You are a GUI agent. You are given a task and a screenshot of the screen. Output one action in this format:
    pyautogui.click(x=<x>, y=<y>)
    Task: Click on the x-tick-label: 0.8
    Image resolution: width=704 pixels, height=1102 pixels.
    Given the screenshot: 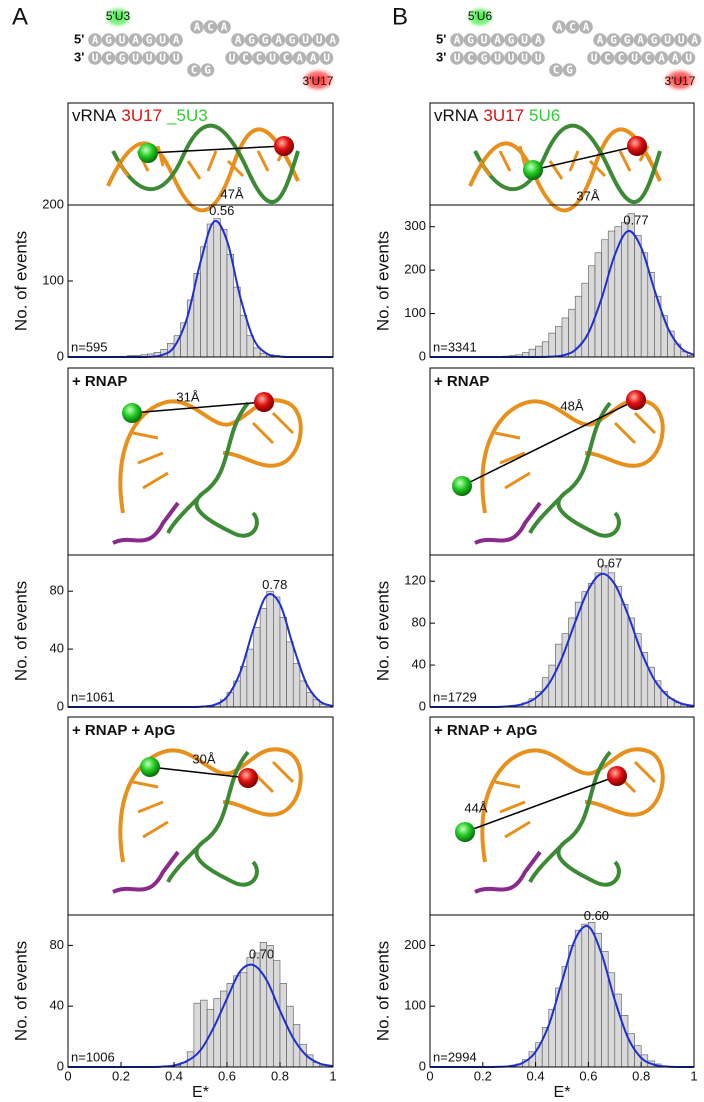 What is the action you would take?
    pyautogui.click(x=641, y=1075)
    